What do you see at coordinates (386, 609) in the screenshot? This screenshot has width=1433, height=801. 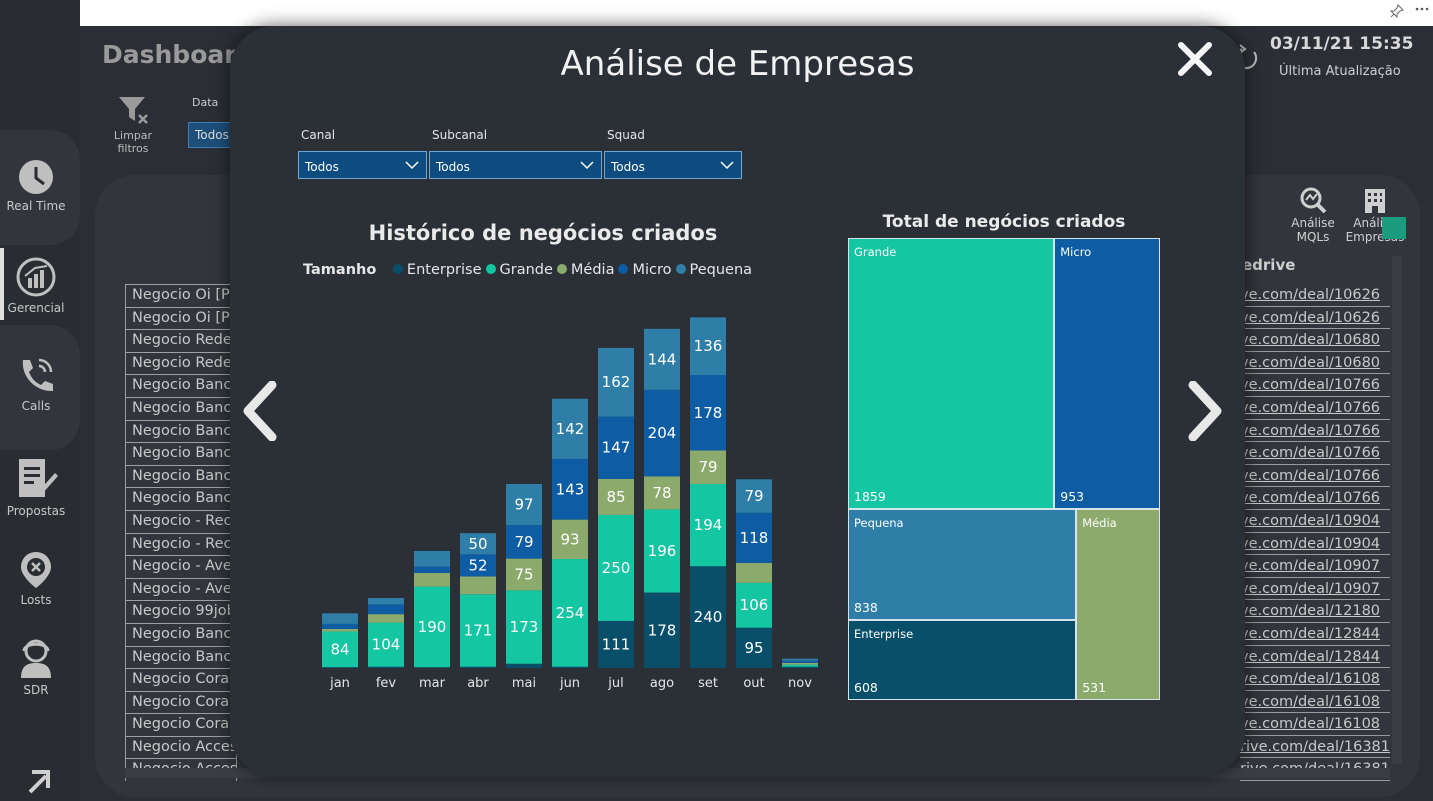 I see `bar-segment-micro-fev` at bounding box center [386, 609].